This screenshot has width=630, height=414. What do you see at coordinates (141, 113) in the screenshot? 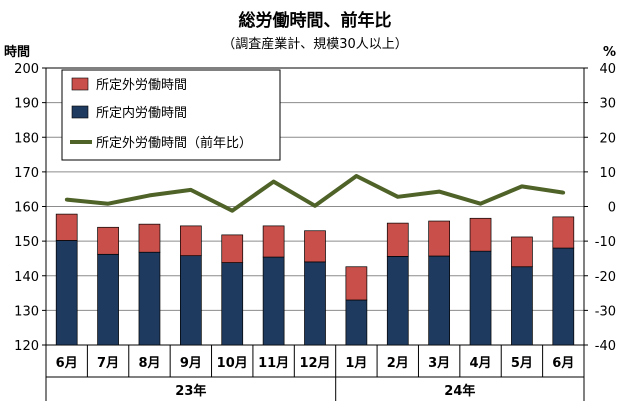
I see `legend-label-scheduled: 所定内労働時間` at bounding box center [141, 113].